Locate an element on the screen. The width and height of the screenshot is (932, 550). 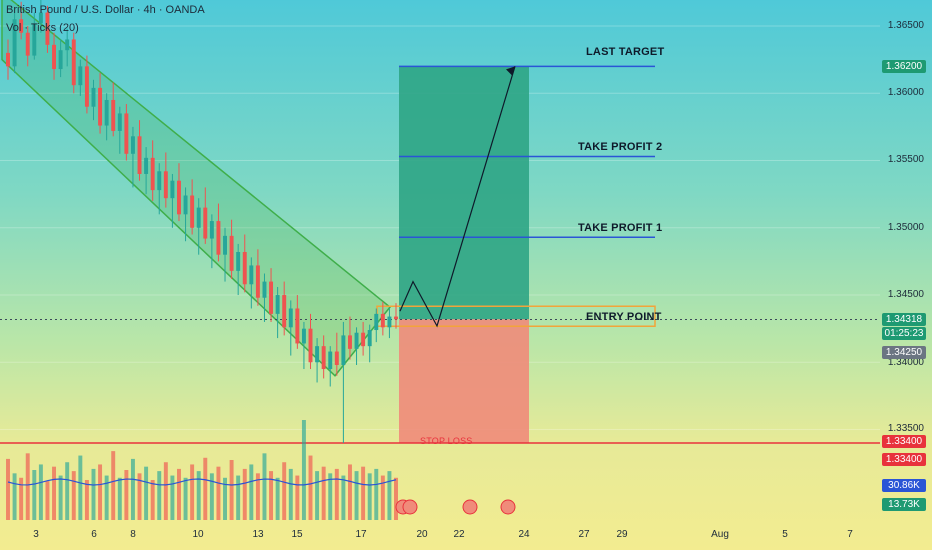
y-tick: 1.35000 is located at coordinates (905, 227).